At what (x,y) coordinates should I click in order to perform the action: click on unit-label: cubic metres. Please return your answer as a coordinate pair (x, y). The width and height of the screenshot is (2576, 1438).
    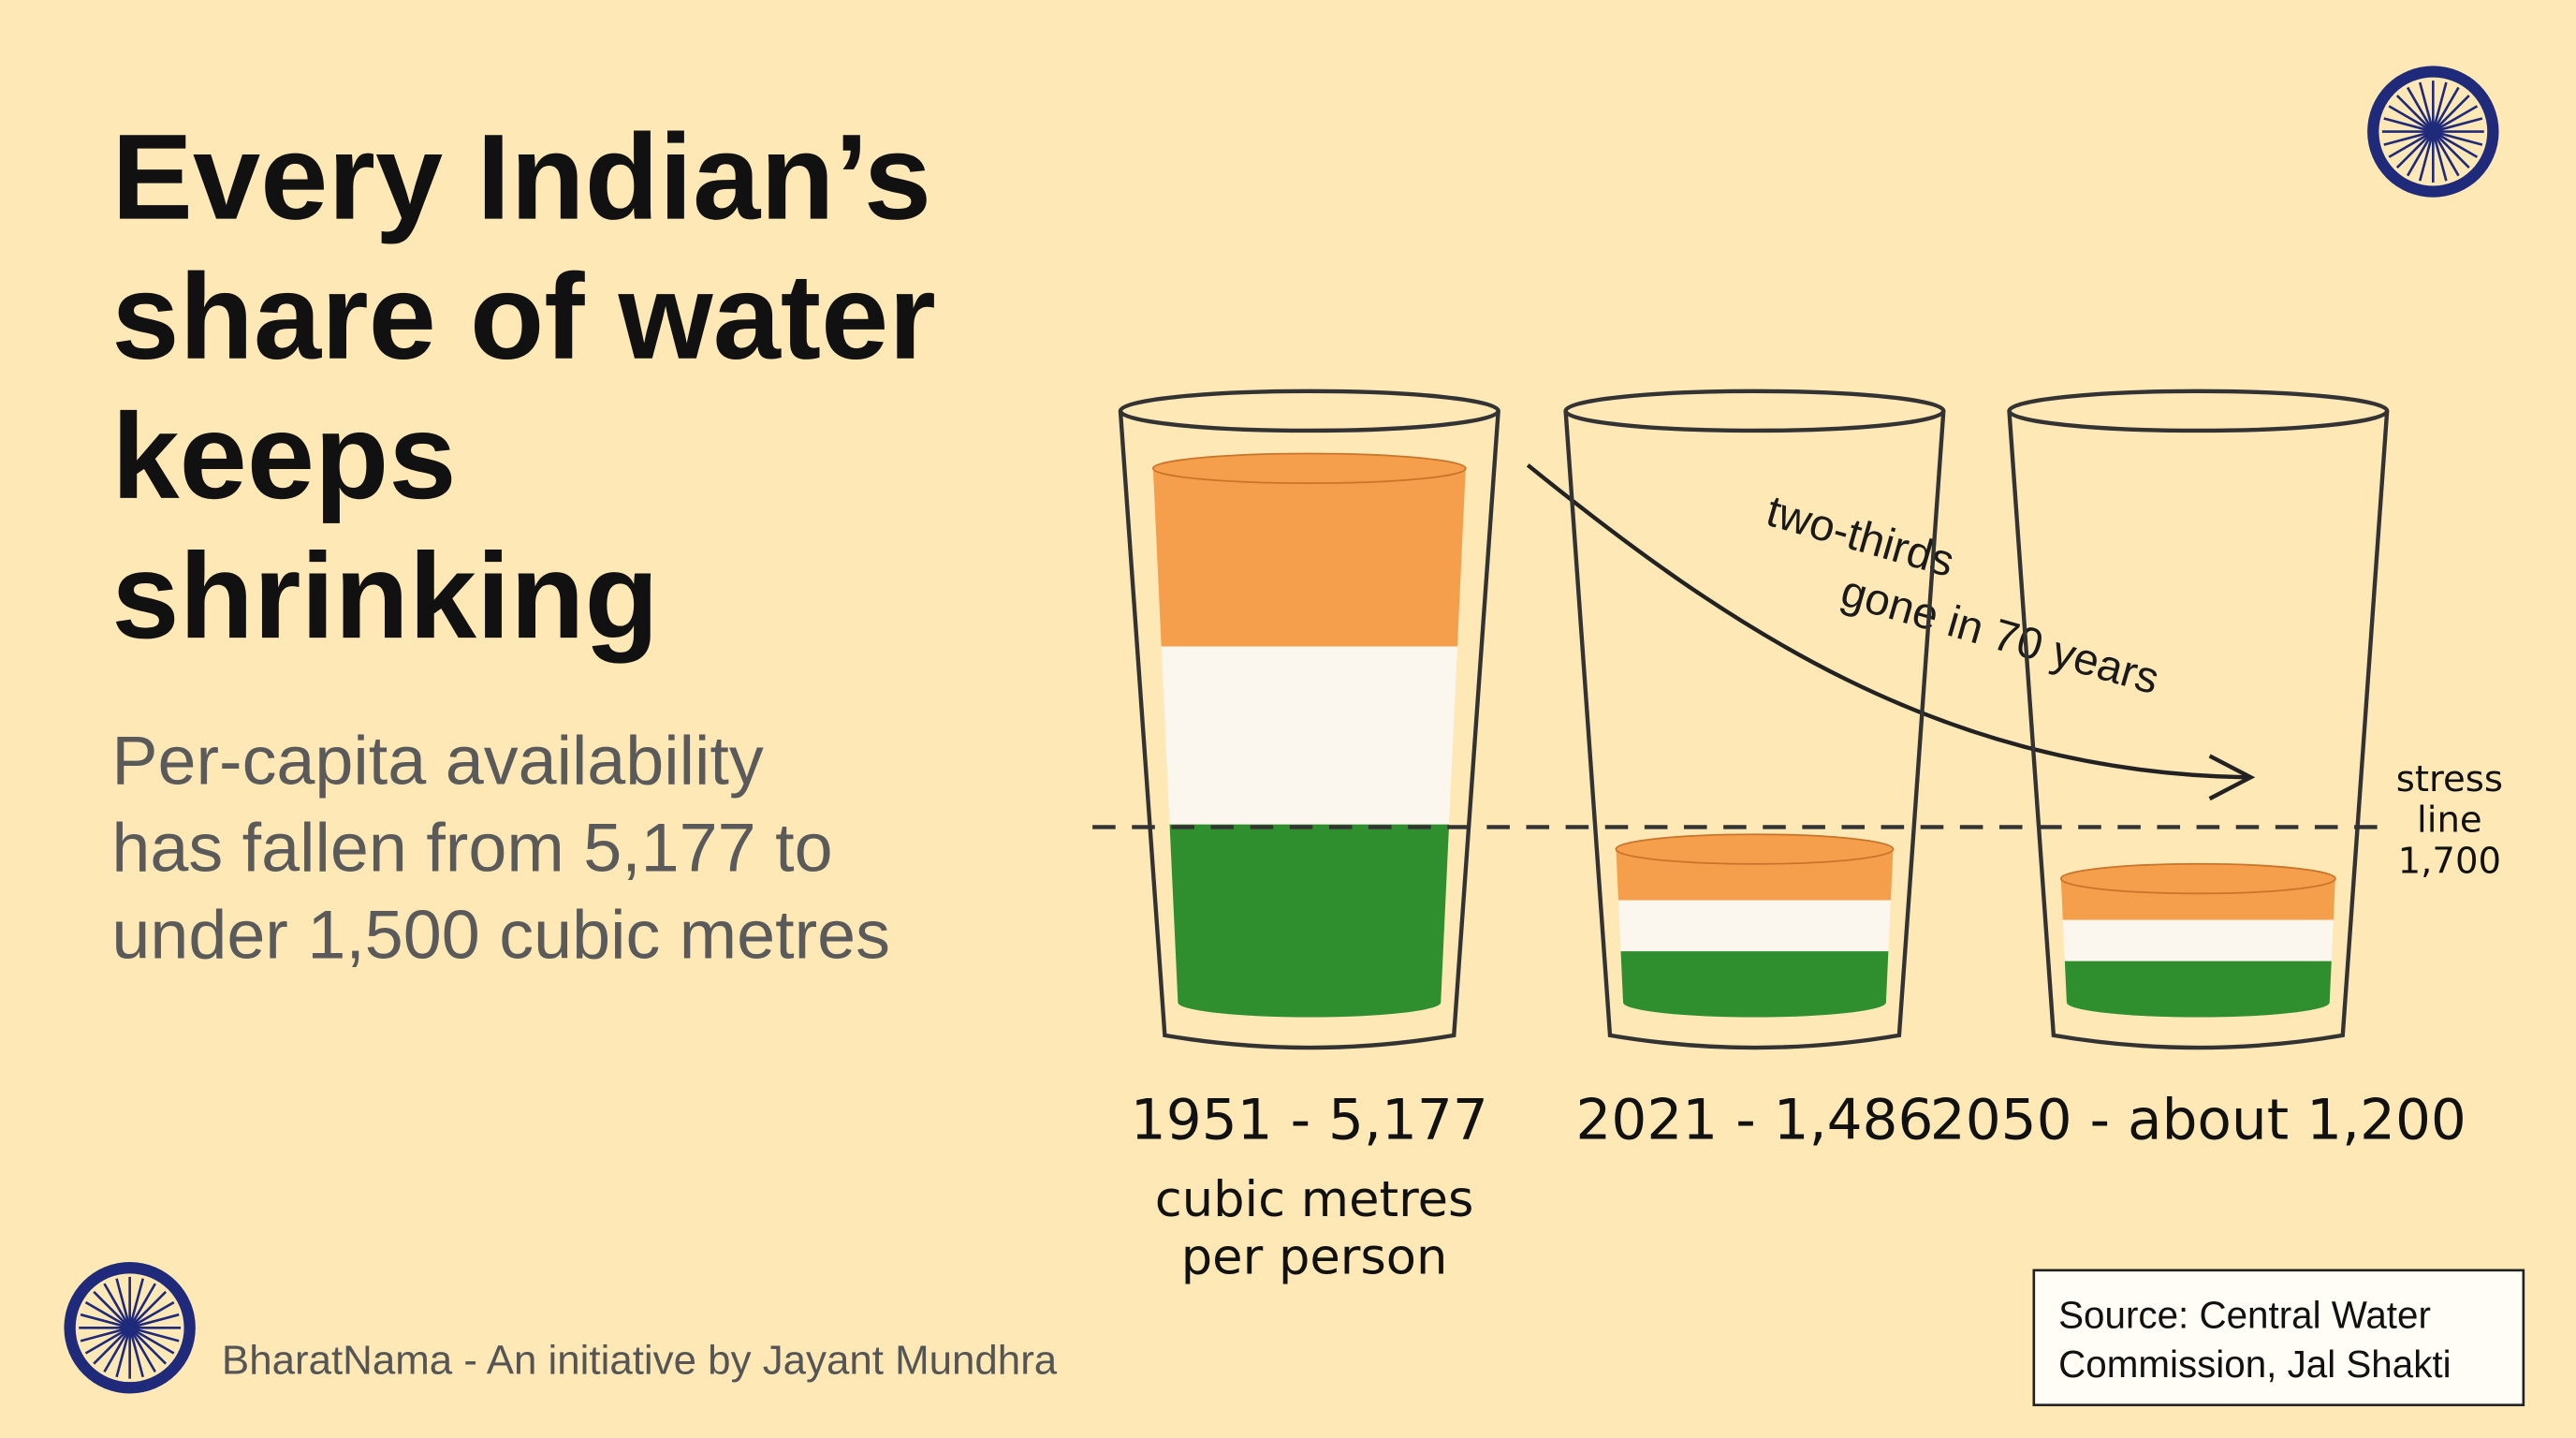
    Looking at the image, I should click on (1314, 1199).